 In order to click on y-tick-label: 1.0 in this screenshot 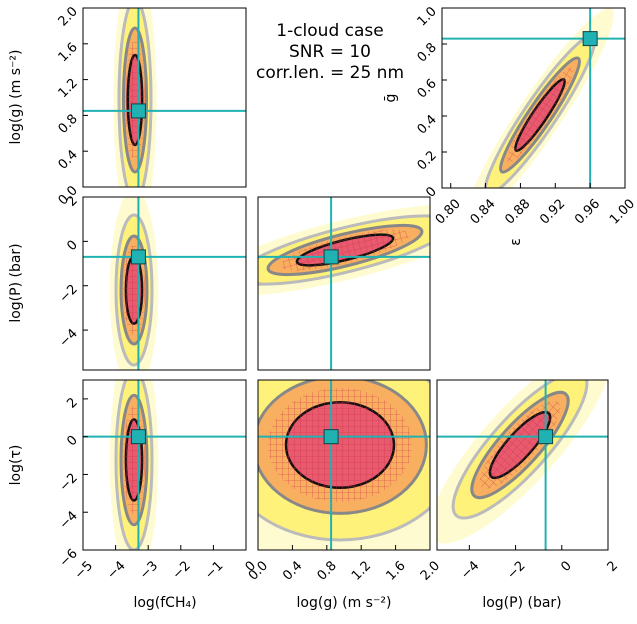, I will do `click(427, 16)`.